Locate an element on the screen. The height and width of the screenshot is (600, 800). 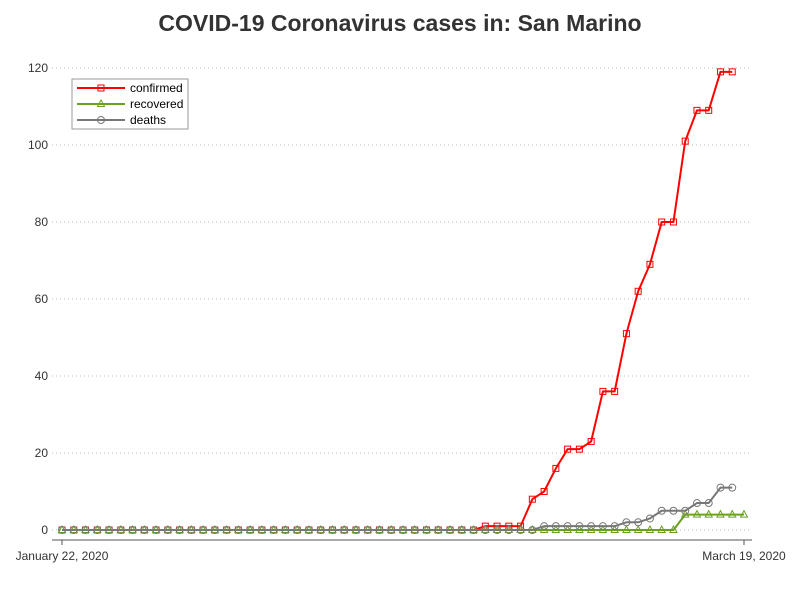
legend: confirmed recovered deaths is located at coordinates (130, 104).